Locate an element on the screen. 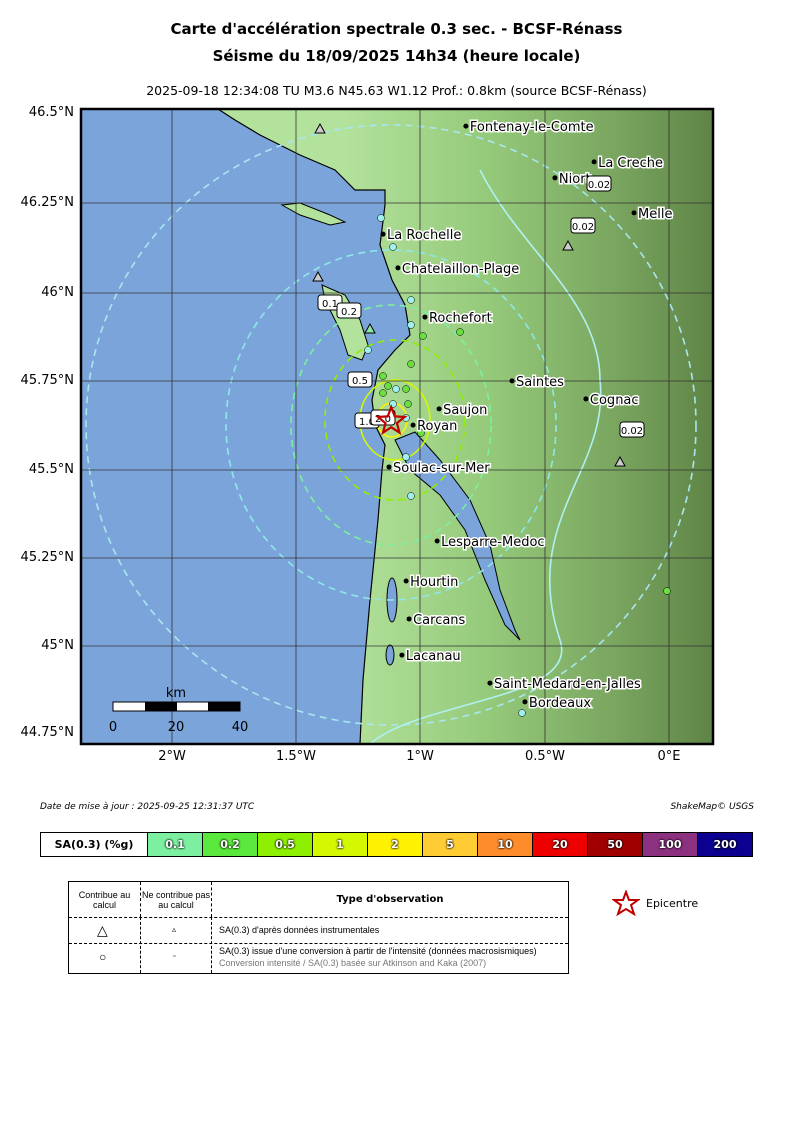 The width and height of the screenshot is (793, 1122). scale-tick: 20 is located at coordinates (176, 727).